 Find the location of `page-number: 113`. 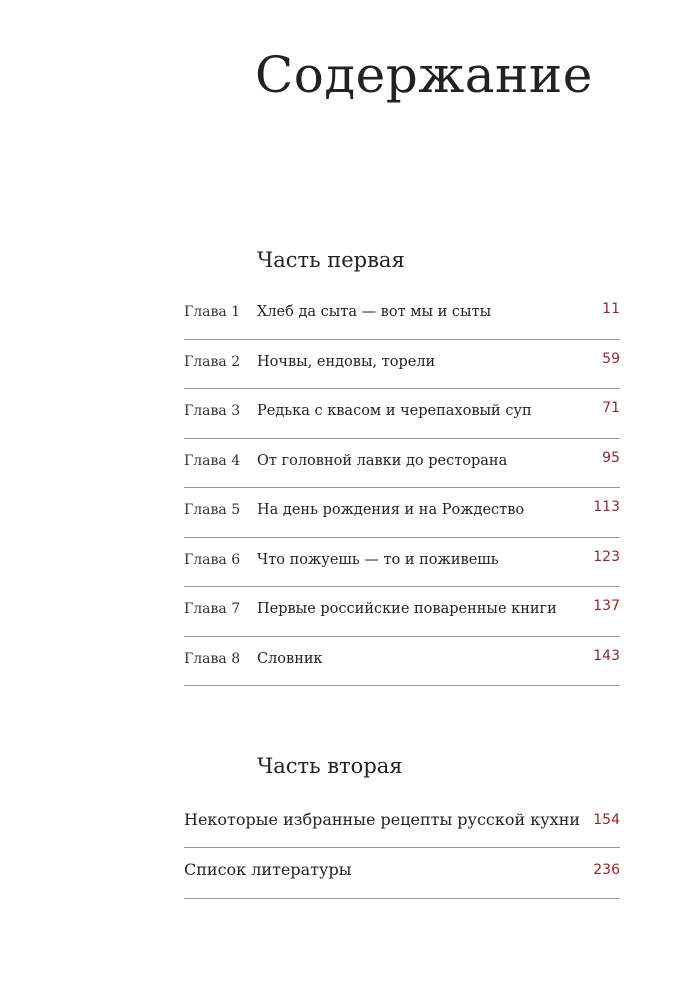

page-number: 113 is located at coordinates (606, 507).